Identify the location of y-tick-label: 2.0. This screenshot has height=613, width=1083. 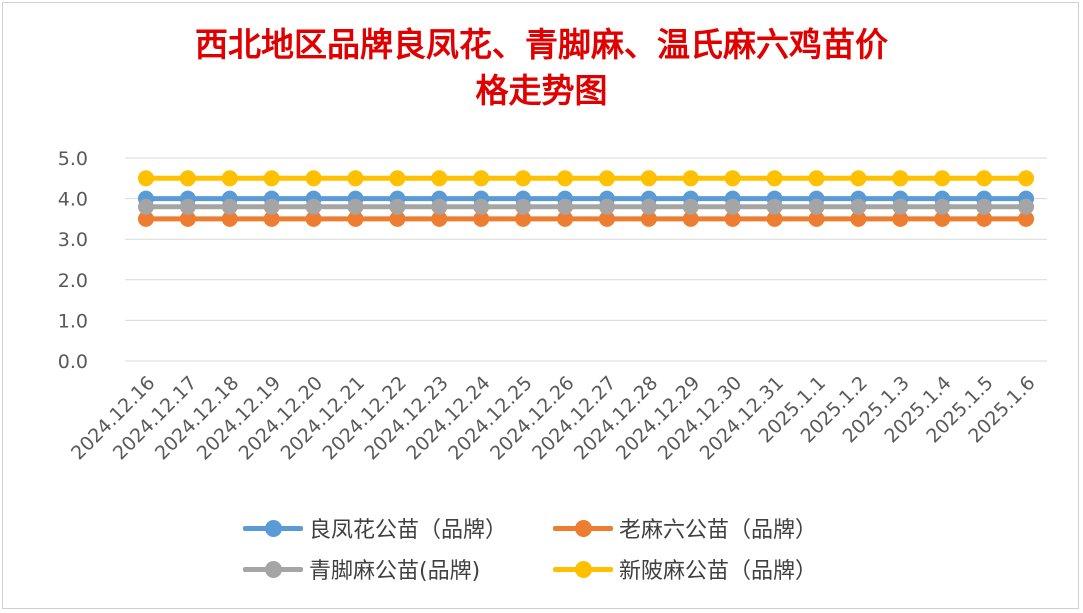
(73, 281).